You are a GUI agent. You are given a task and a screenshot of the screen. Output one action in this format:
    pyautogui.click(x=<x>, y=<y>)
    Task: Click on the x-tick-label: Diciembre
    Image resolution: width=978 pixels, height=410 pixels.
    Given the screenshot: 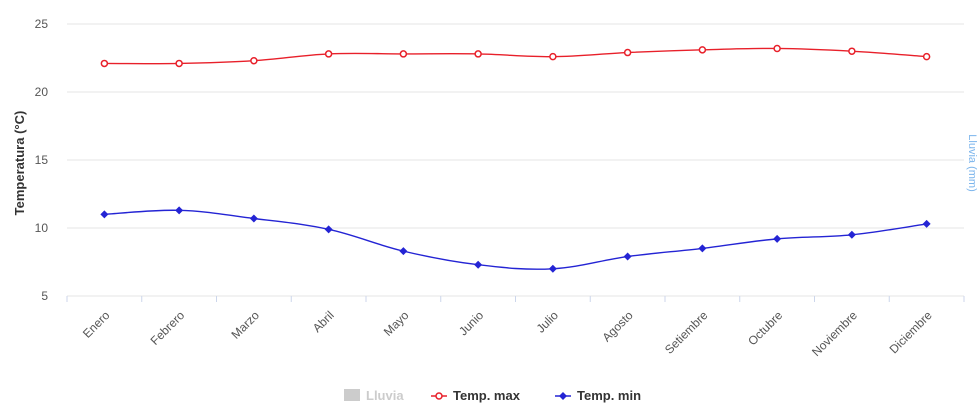 What is the action you would take?
    pyautogui.click(x=911, y=332)
    